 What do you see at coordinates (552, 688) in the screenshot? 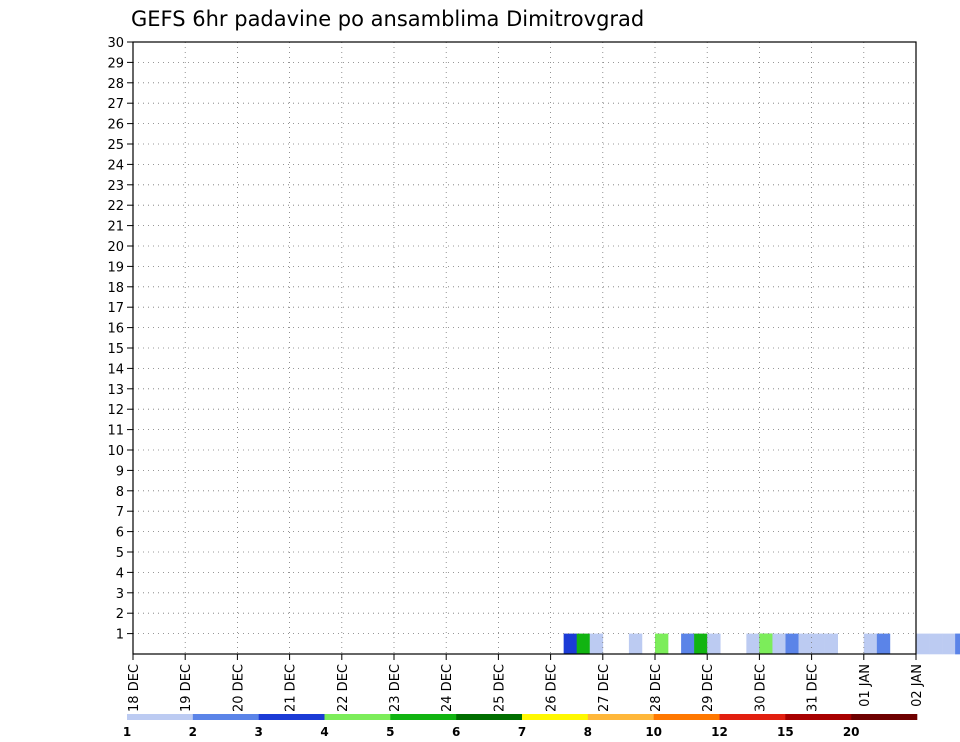
I see `x-tick-label: 26 DEC` at bounding box center [552, 688].